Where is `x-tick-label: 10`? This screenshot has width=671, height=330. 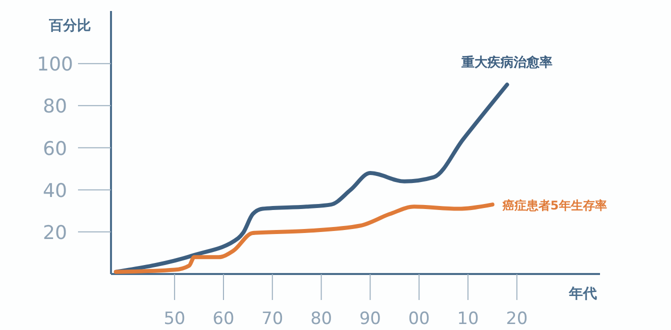
x-tick-label: 10 is located at coordinates (468, 319).